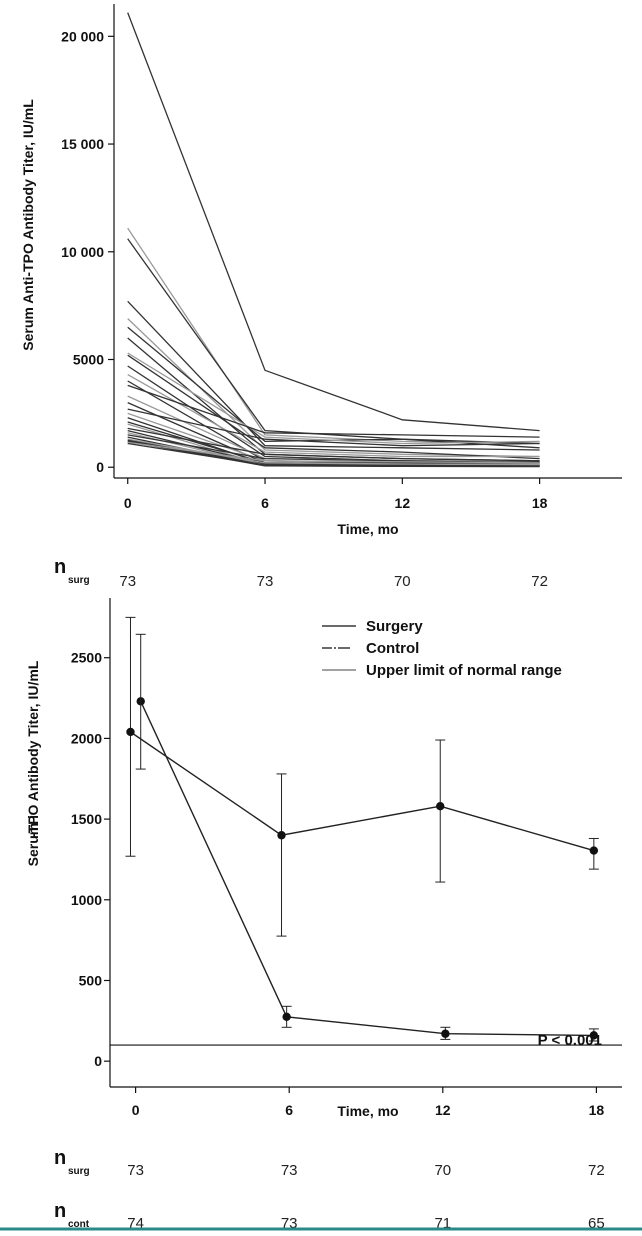  What do you see at coordinates (100, 467) in the screenshot?
I see `top-y-tick-label: 0` at bounding box center [100, 467].